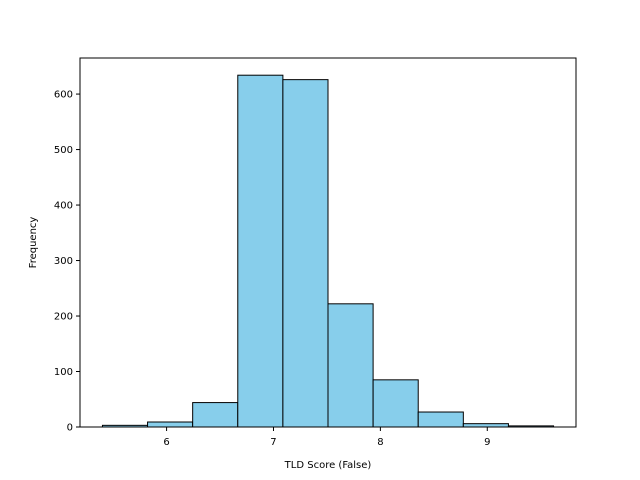 The image size is (640, 480). I want to click on y-tick-label: 500, so click(63, 150).